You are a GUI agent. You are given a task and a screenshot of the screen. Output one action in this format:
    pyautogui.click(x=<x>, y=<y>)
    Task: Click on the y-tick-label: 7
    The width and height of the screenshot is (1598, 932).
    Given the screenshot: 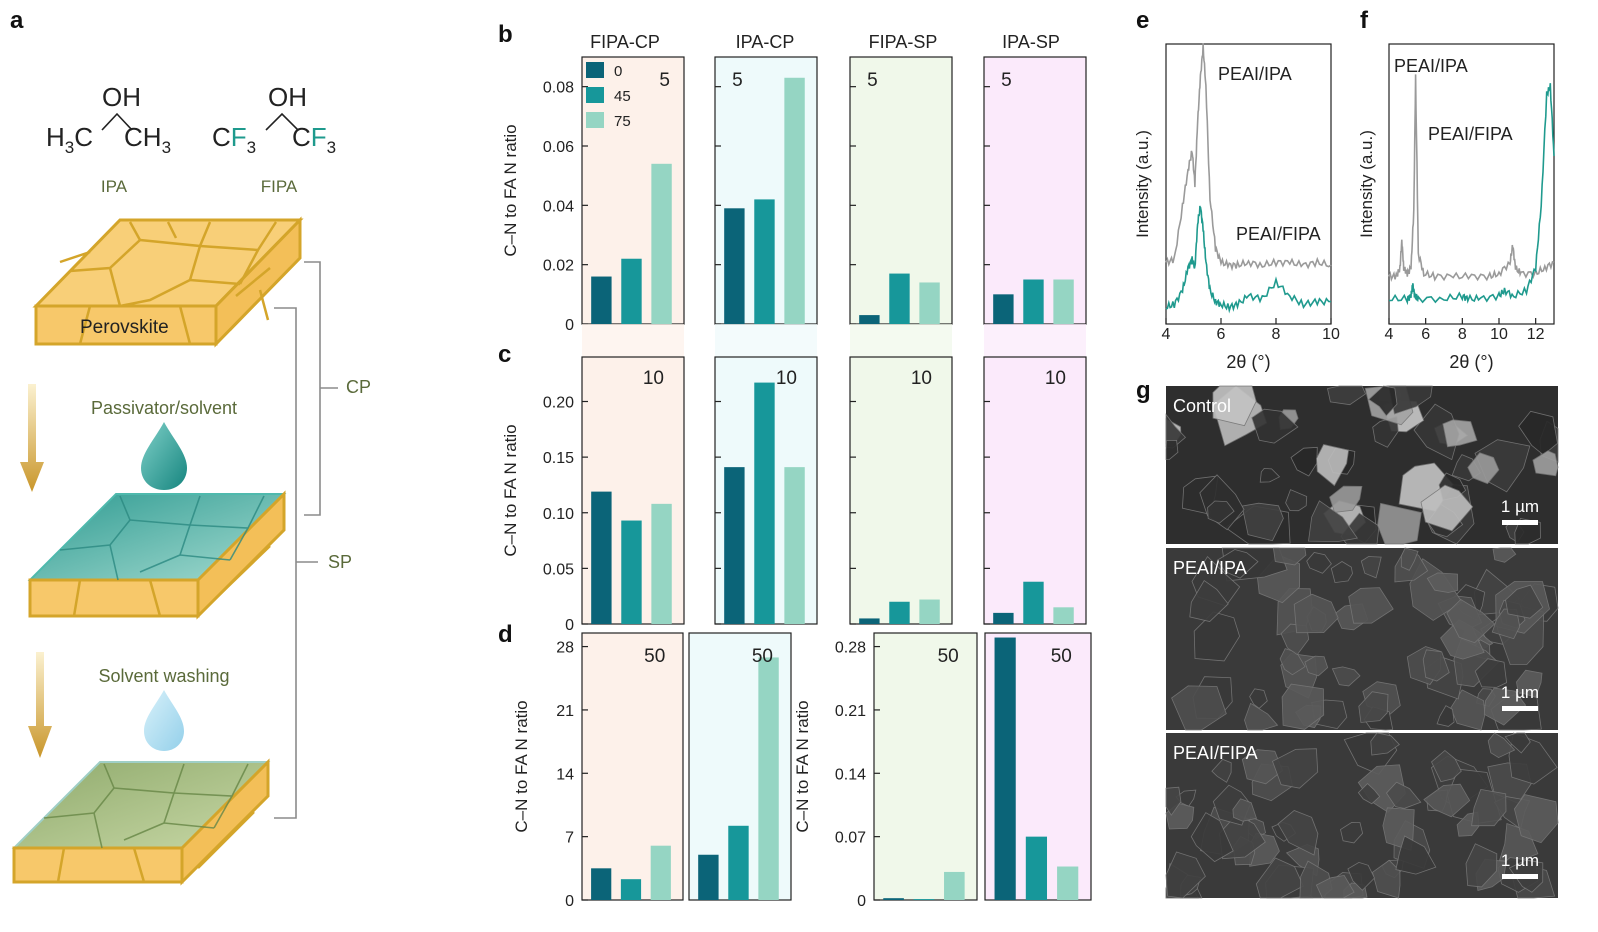 What is the action you would take?
    pyautogui.click(x=569, y=838)
    